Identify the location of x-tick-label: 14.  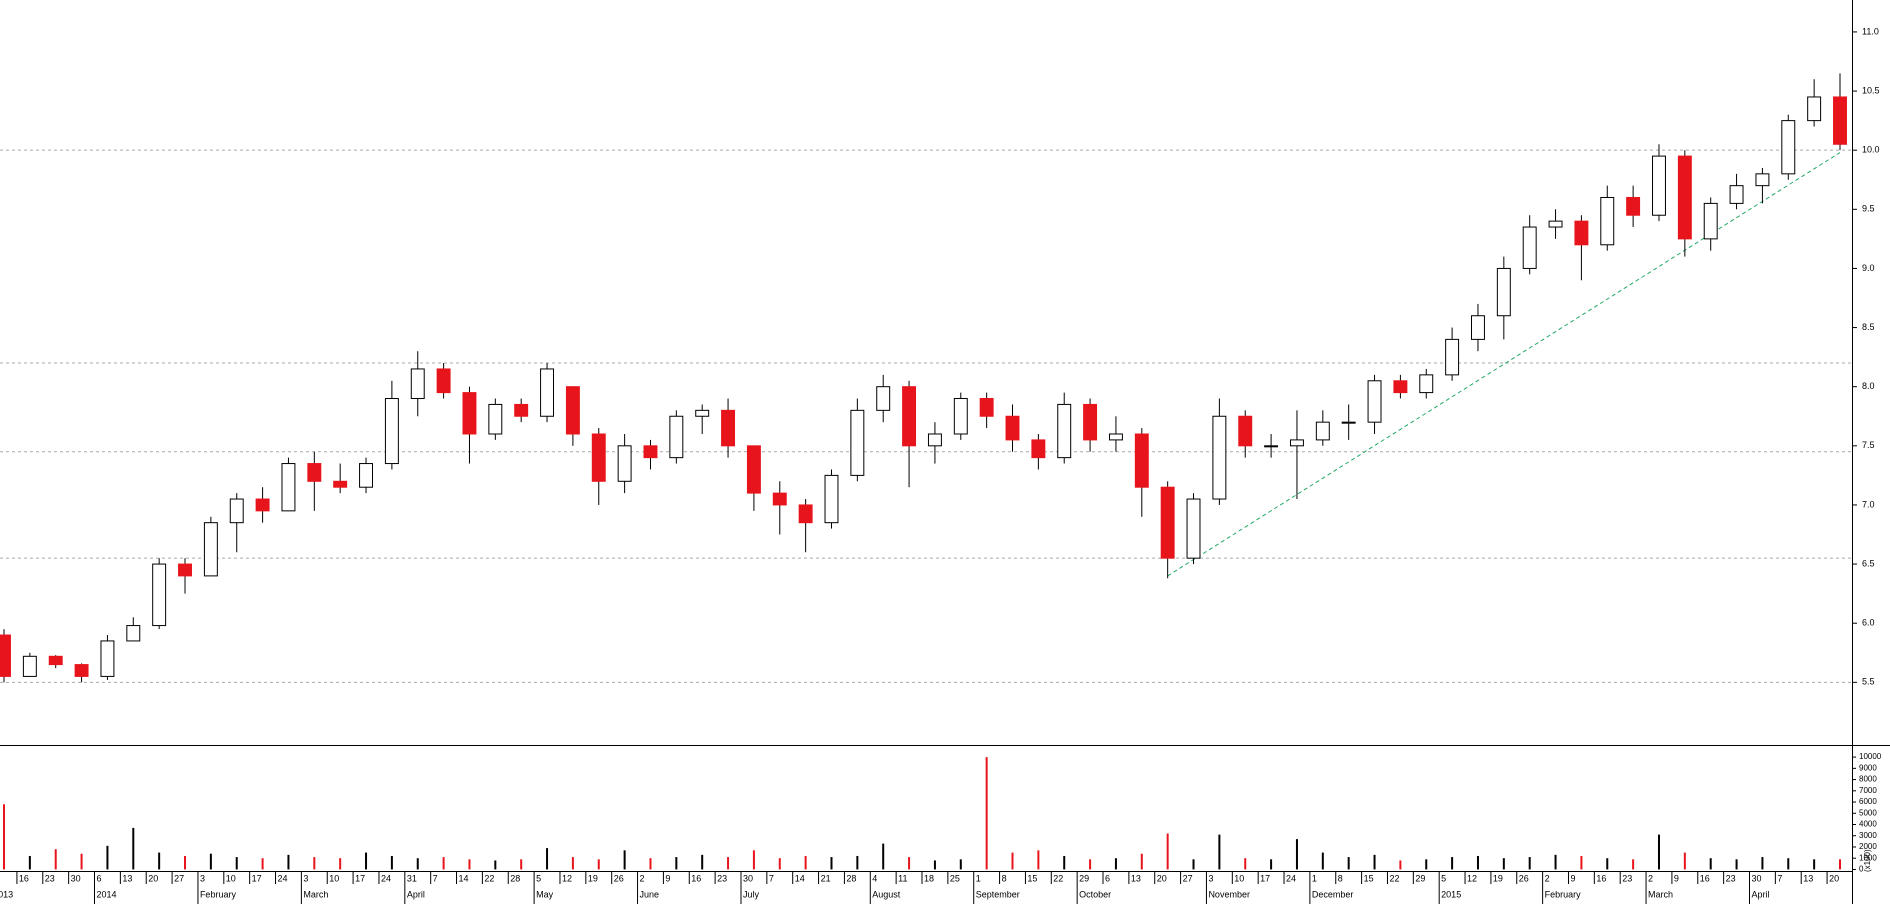
(464, 878).